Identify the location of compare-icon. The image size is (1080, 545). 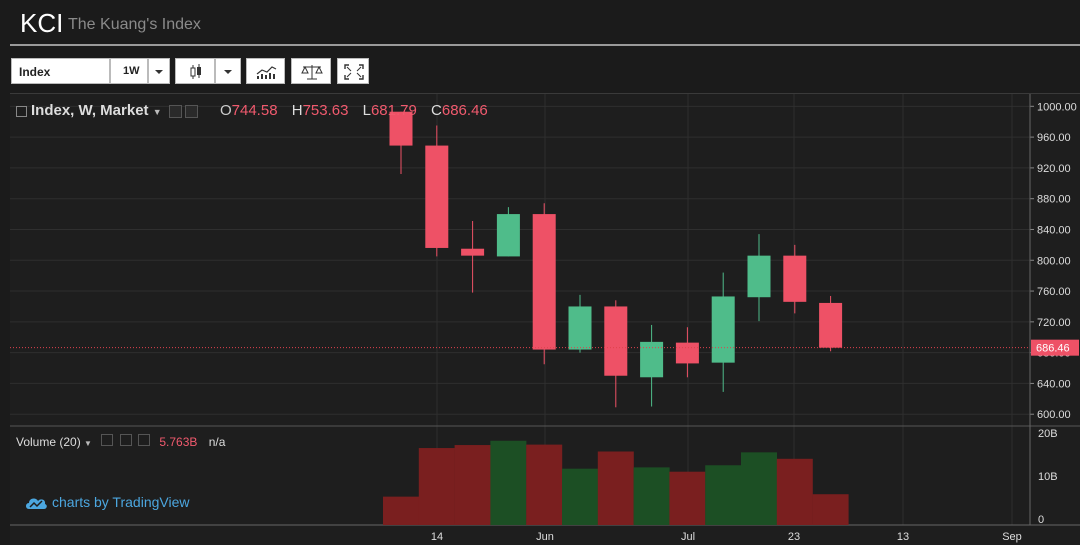
(312, 72).